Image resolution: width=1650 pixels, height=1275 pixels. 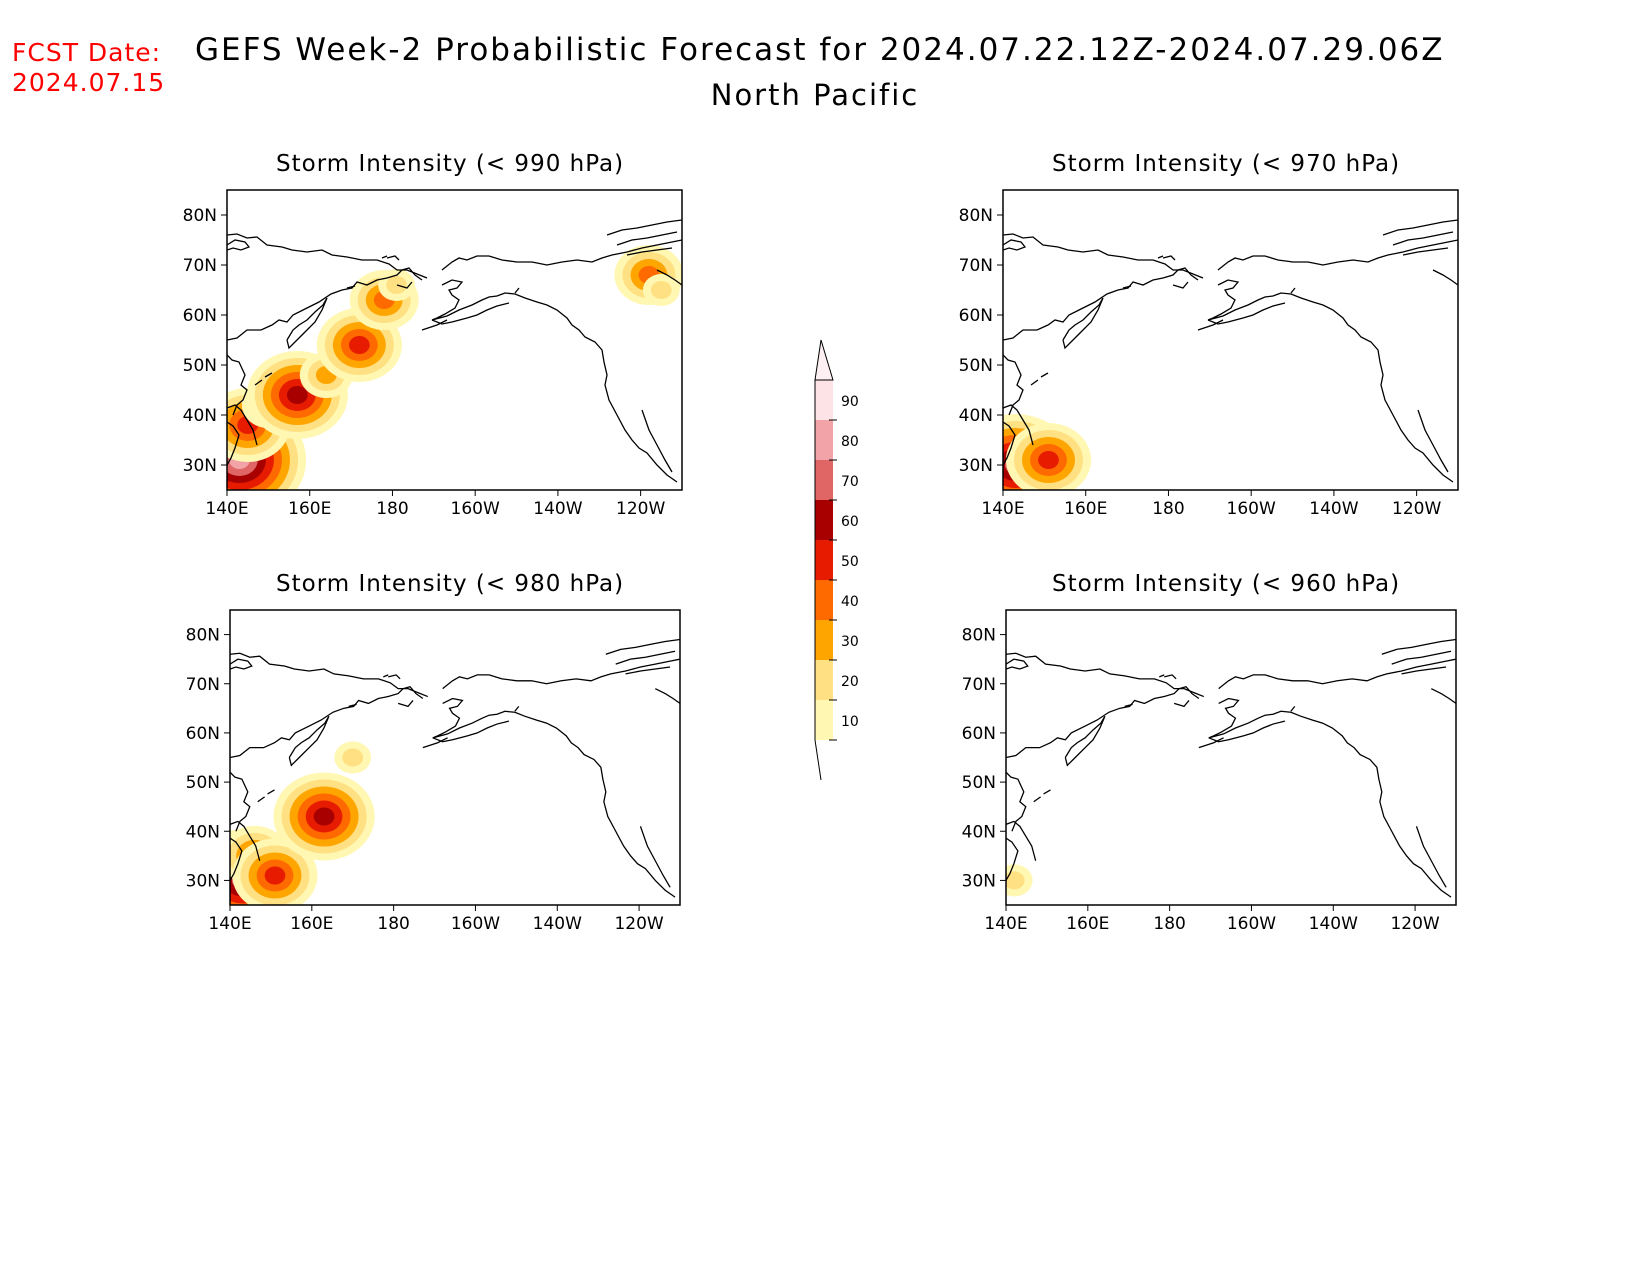 What do you see at coordinates (850, 402) in the screenshot?
I see `colorbar-label: 90` at bounding box center [850, 402].